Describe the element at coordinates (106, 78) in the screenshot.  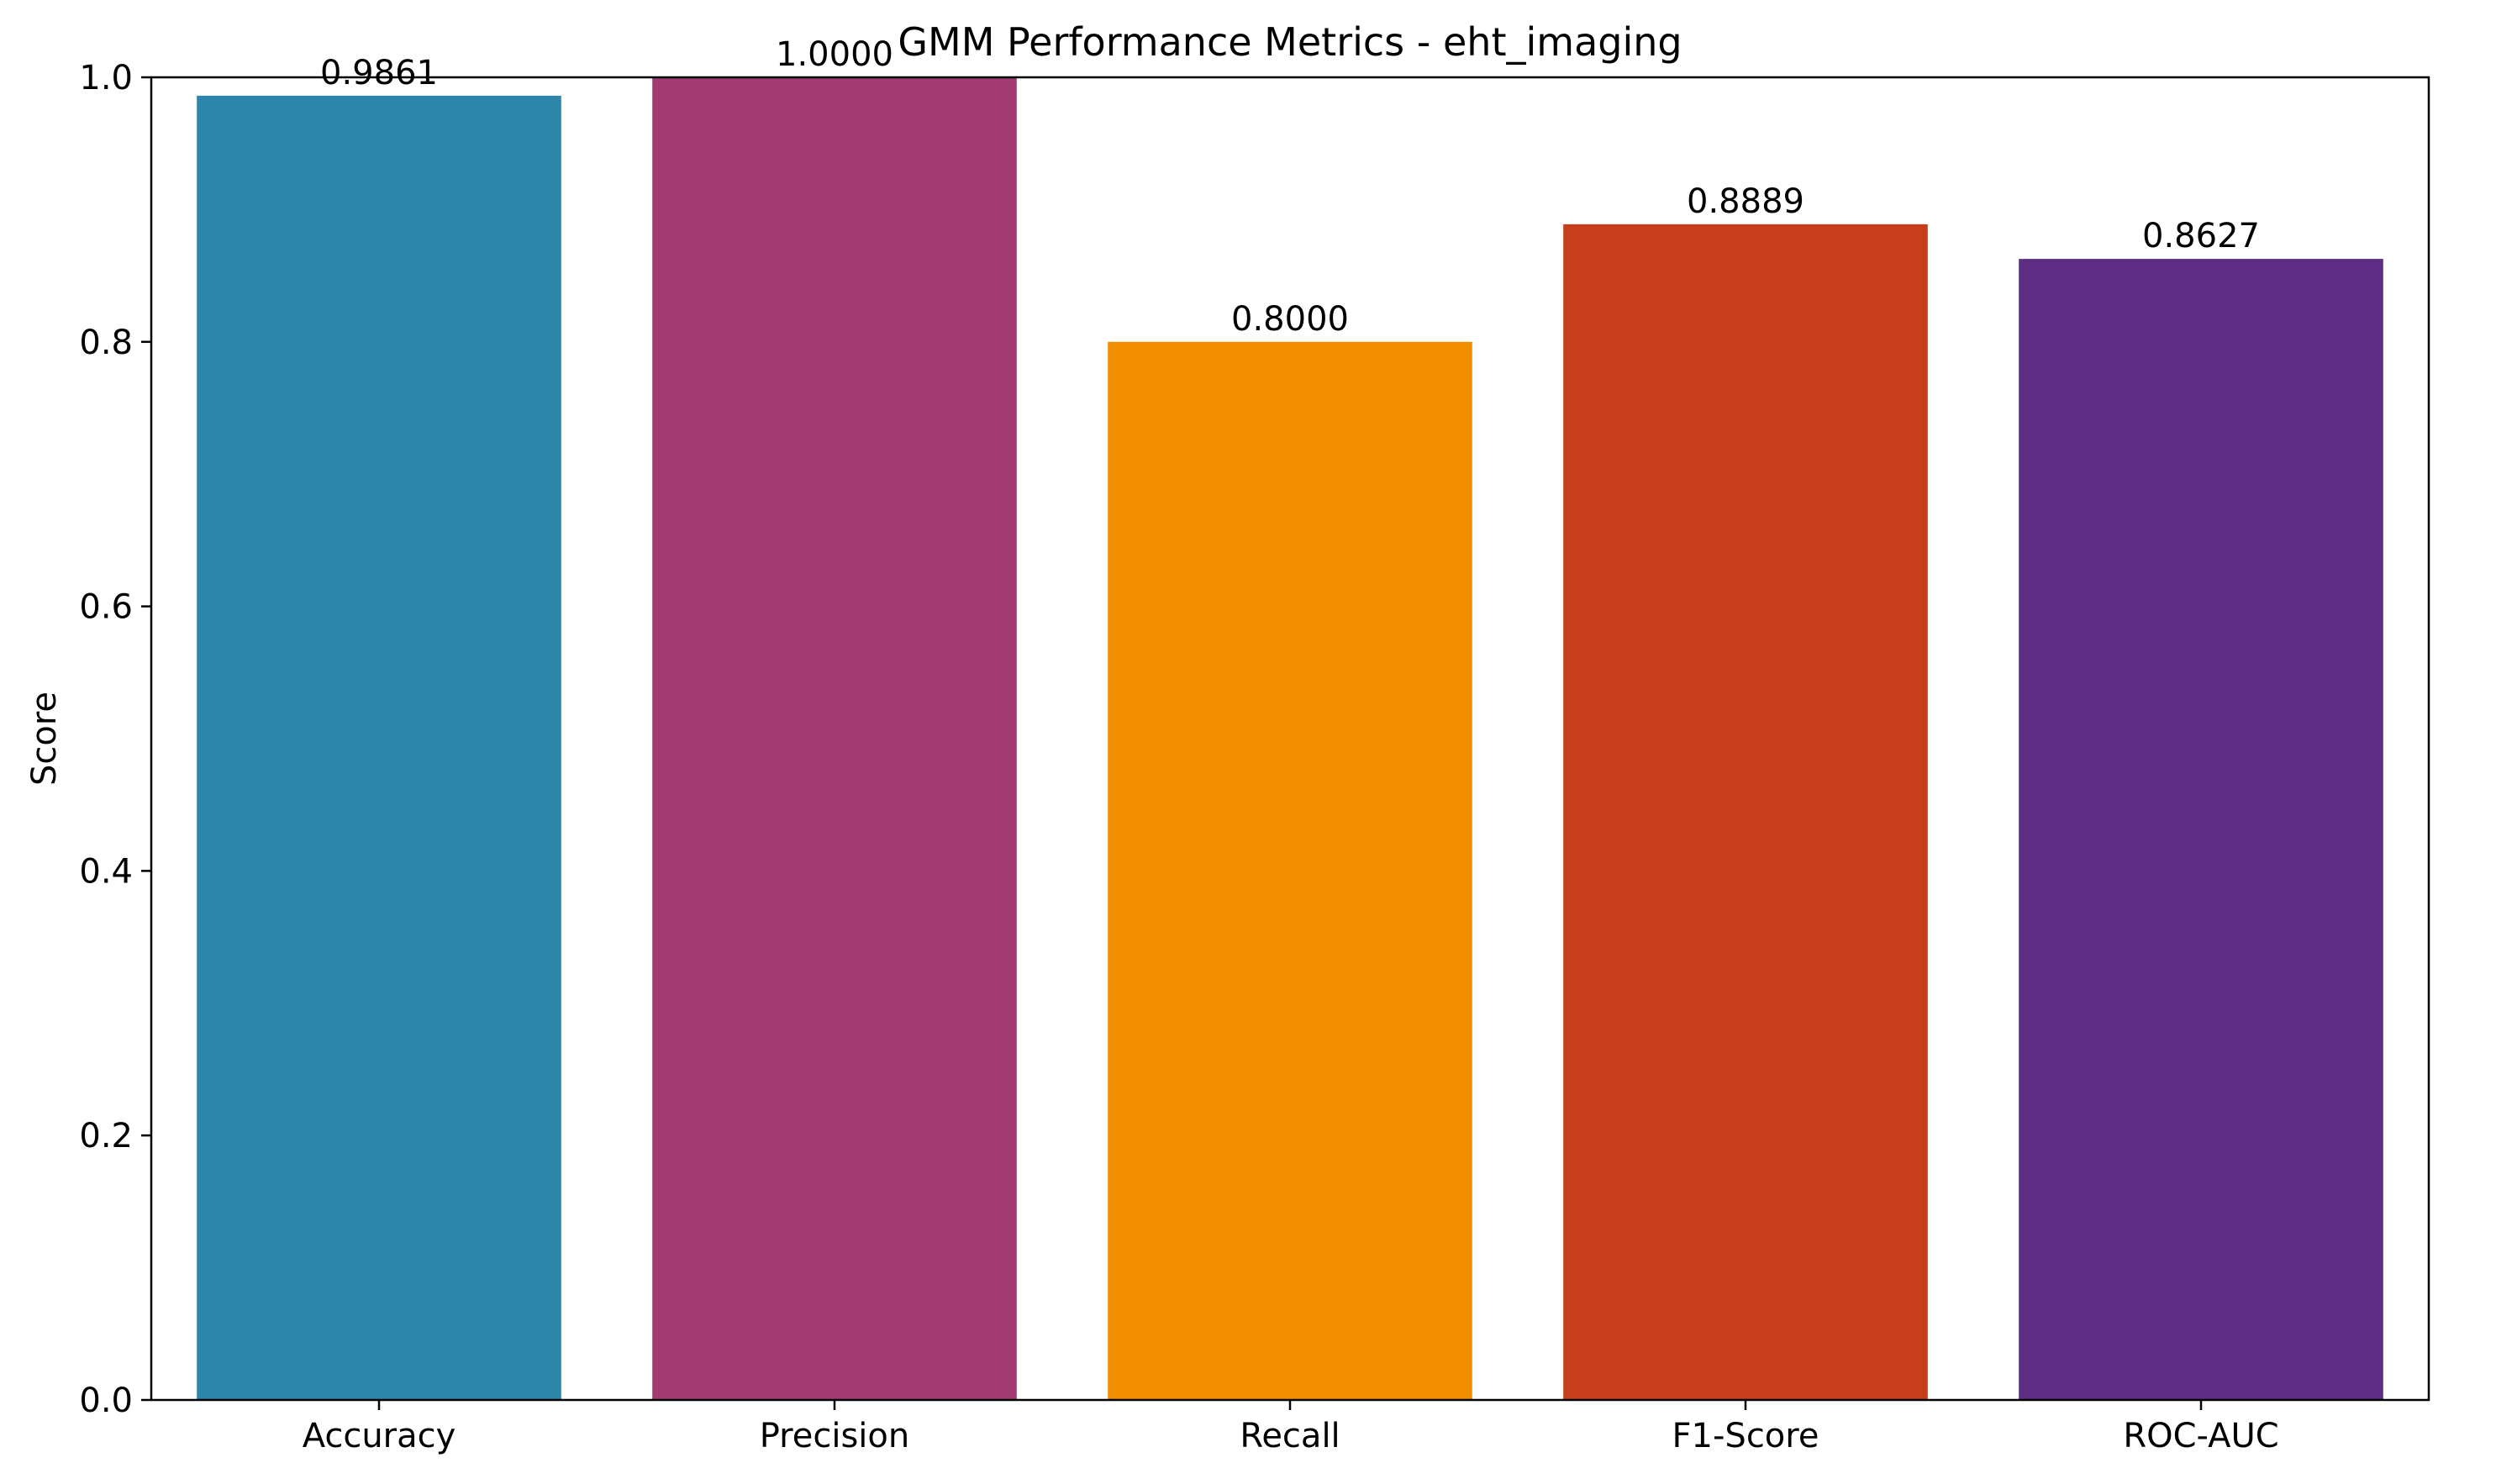
I see `y-tick-label: 1.0` at that location.